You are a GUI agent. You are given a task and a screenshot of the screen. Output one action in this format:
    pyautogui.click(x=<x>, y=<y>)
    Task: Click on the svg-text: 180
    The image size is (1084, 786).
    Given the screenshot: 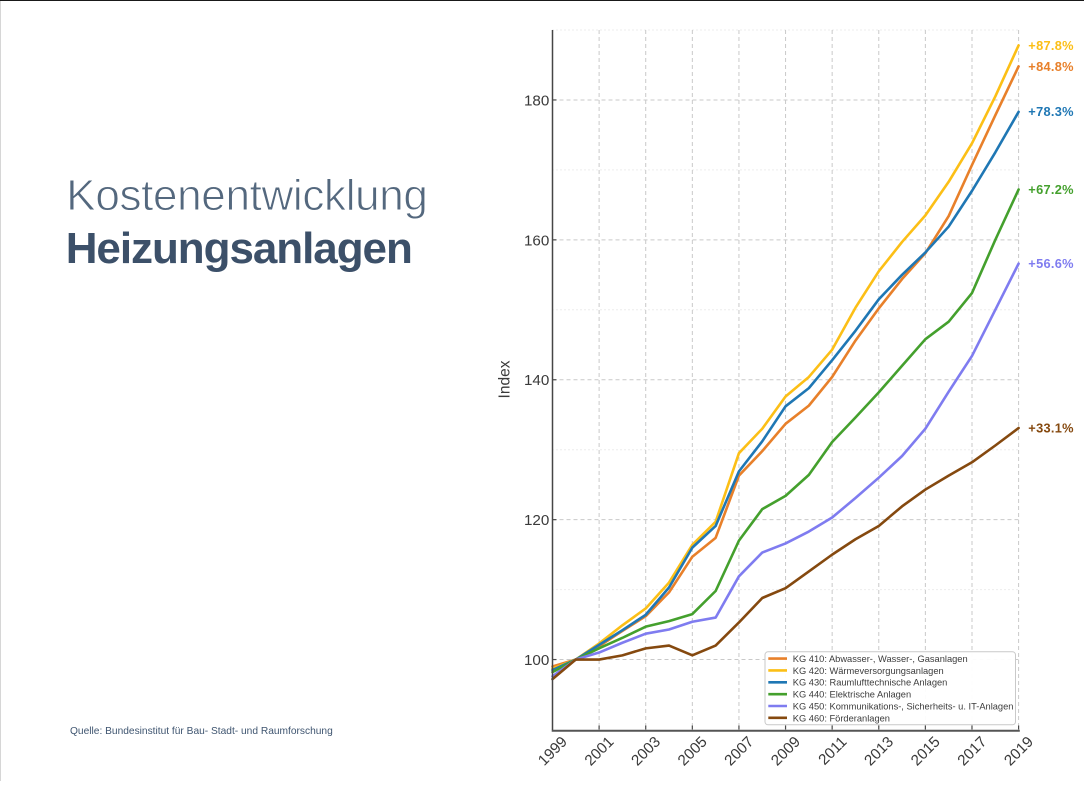 What is the action you would take?
    pyautogui.click(x=536, y=100)
    